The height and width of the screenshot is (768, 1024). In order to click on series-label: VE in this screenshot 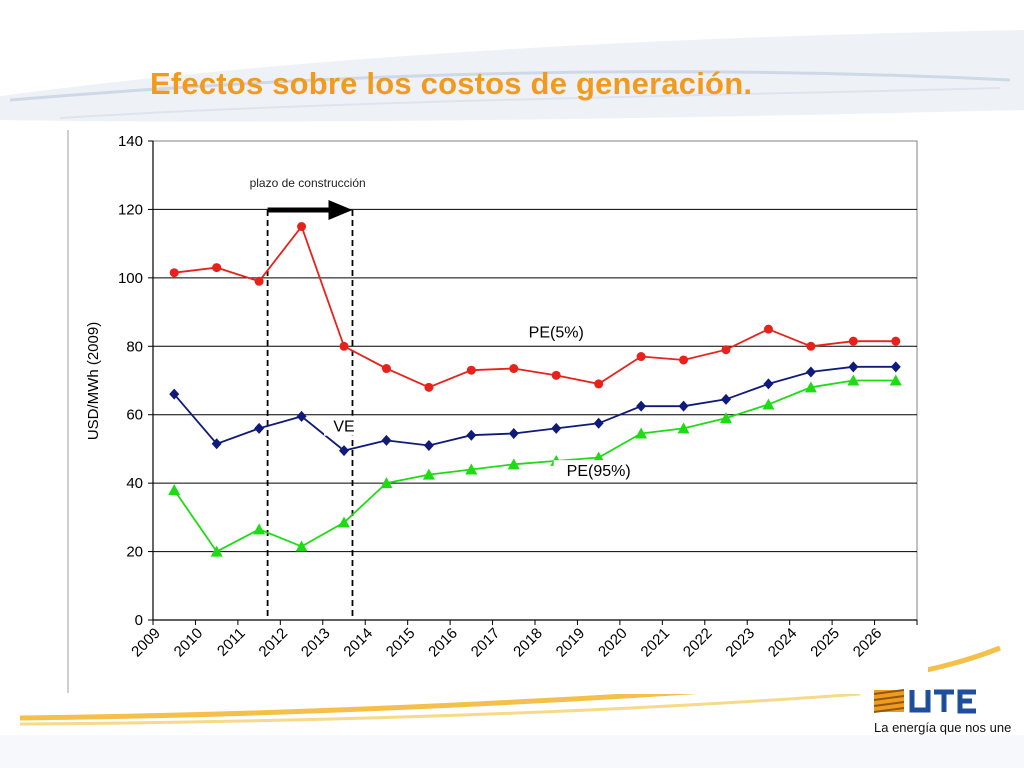, I will do `click(343, 427)`.